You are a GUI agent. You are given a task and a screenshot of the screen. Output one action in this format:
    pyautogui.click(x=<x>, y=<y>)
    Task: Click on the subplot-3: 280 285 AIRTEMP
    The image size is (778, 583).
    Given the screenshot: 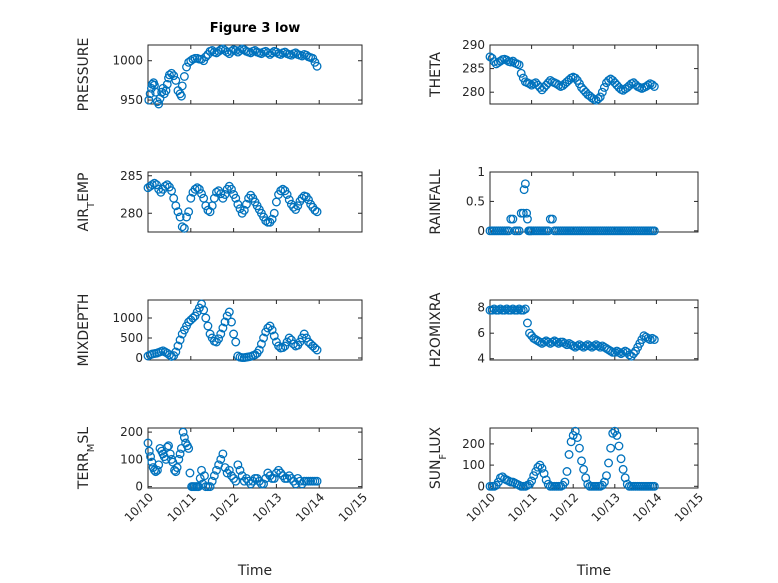 What is the action you would take?
    pyautogui.click(x=219, y=201)
    